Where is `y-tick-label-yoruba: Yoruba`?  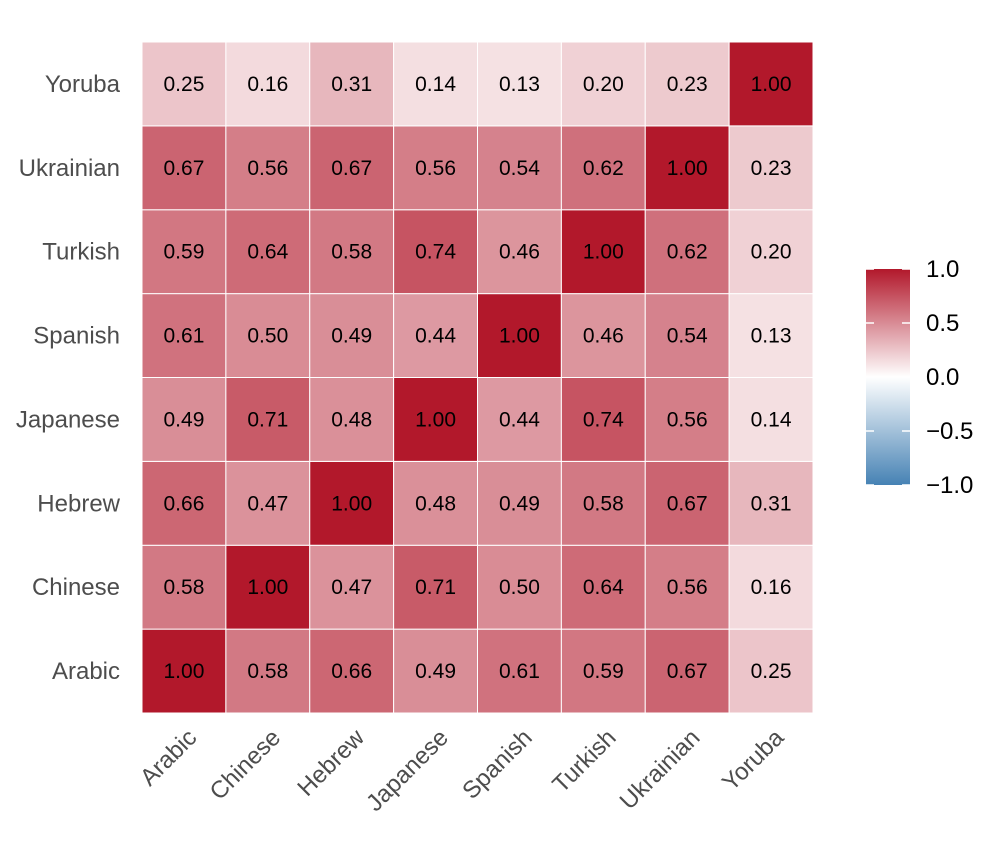
y-tick-label-yoruba: Yoruba is located at coordinates (83, 84).